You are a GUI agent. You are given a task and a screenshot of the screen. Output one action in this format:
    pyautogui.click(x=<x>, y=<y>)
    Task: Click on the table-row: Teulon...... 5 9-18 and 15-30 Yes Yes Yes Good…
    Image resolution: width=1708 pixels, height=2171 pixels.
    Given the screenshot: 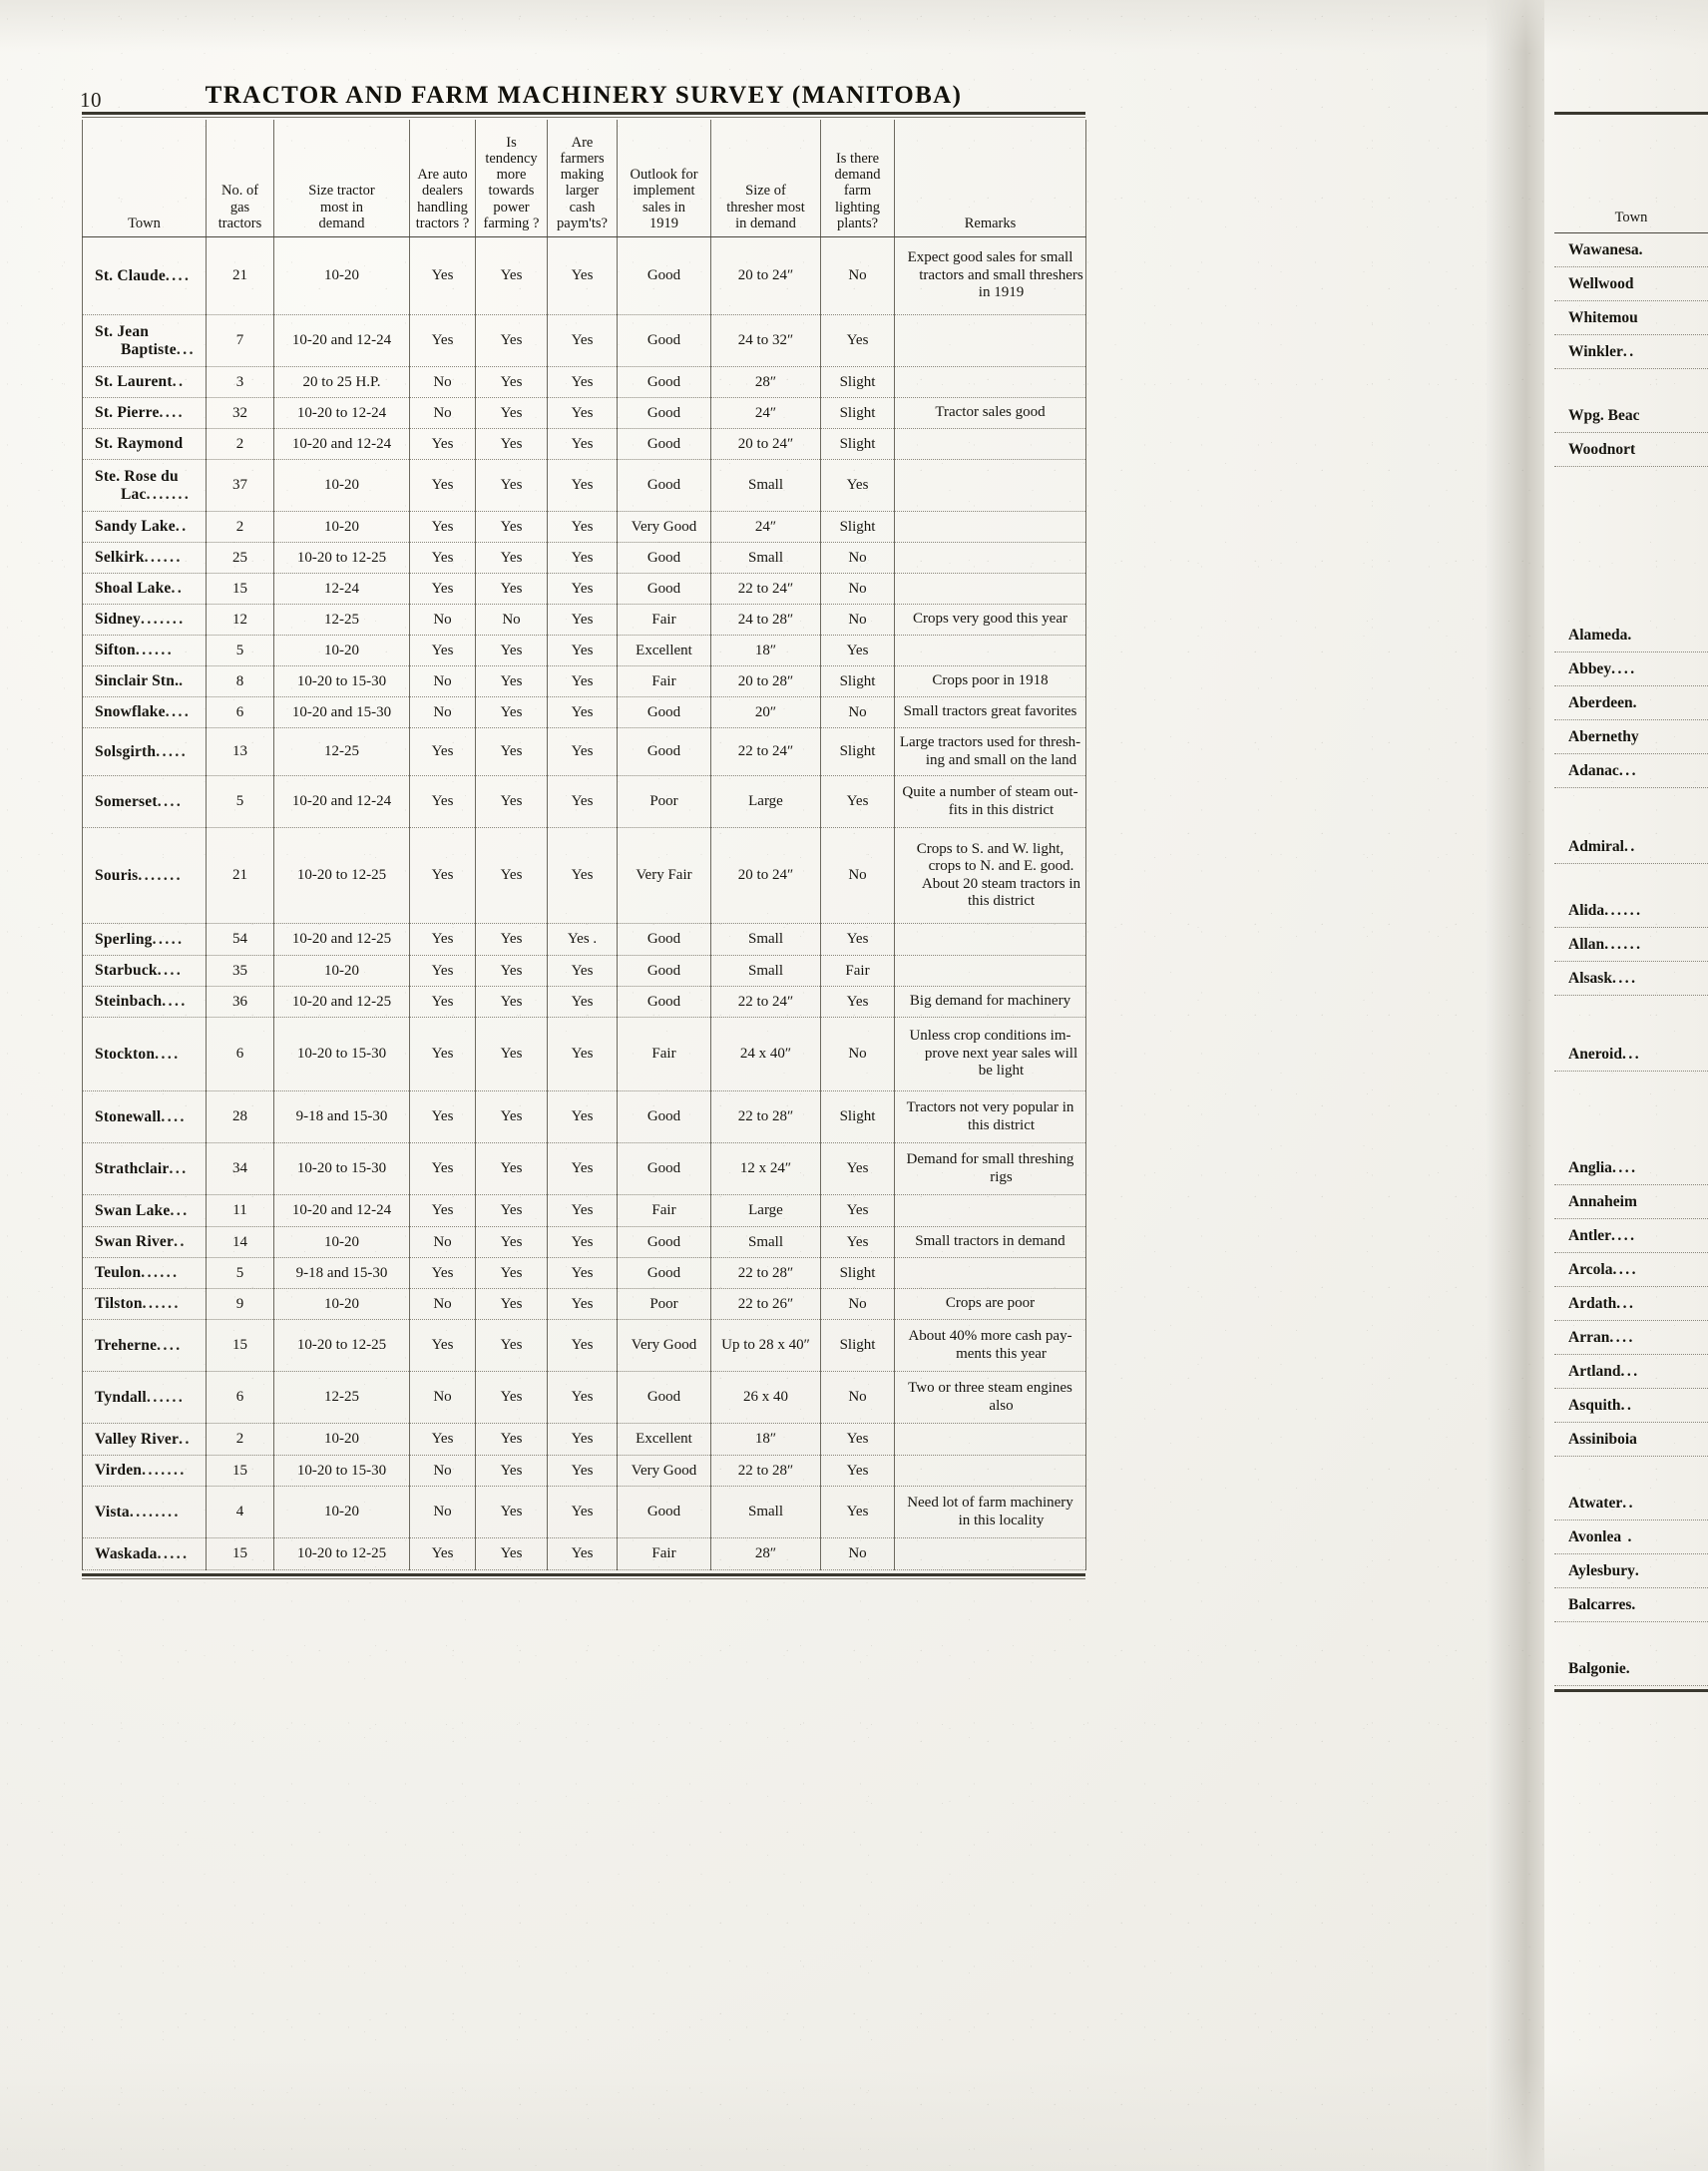 What is the action you would take?
    pyautogui.click(x=584, y=1273)
    